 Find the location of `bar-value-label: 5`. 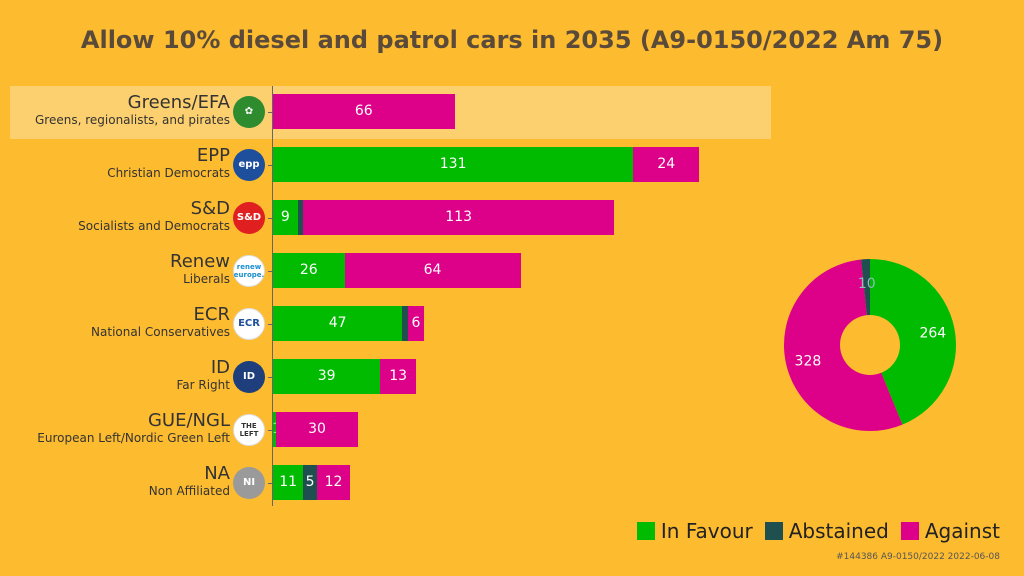

bar-value-label: 5 is located at coordinates (310, 482).